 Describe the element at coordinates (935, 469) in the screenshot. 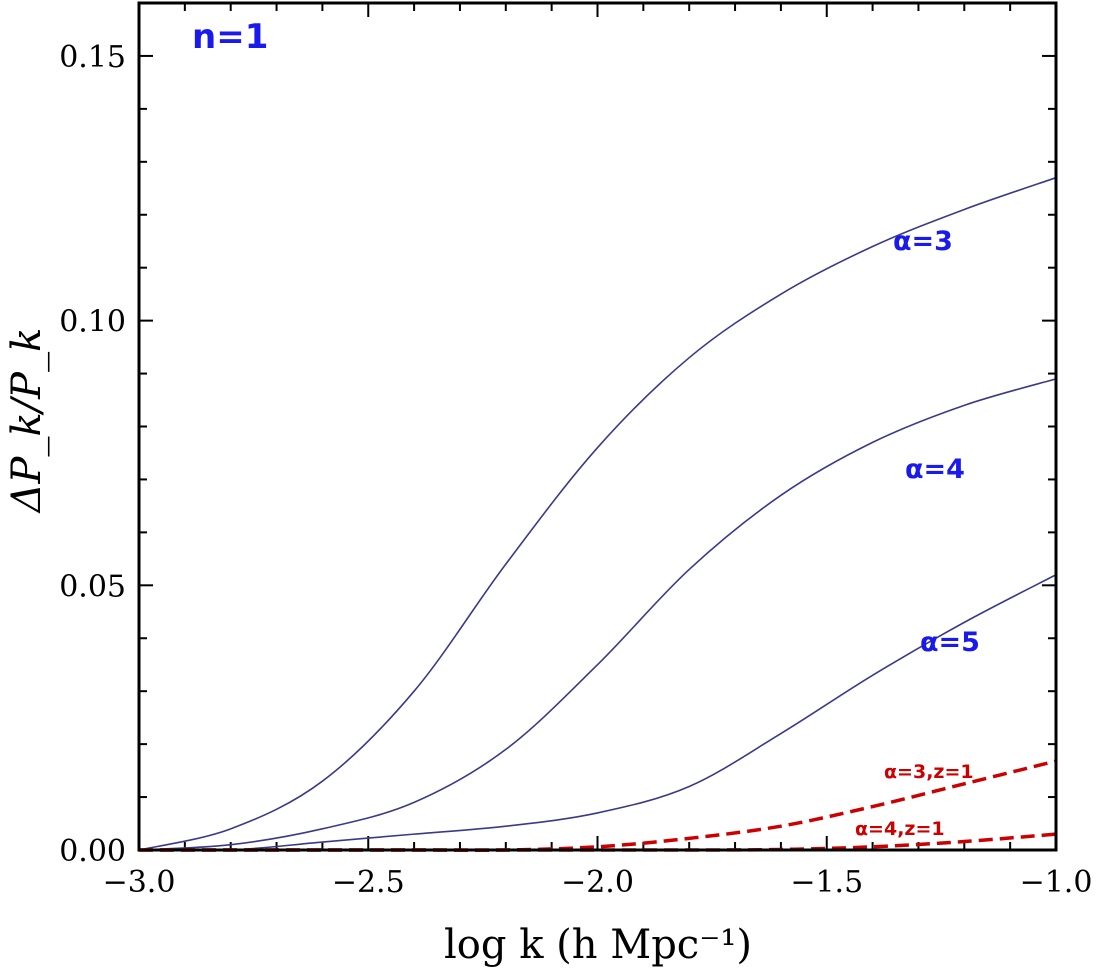

I see `series-label-alpha4: α=4` at that location.